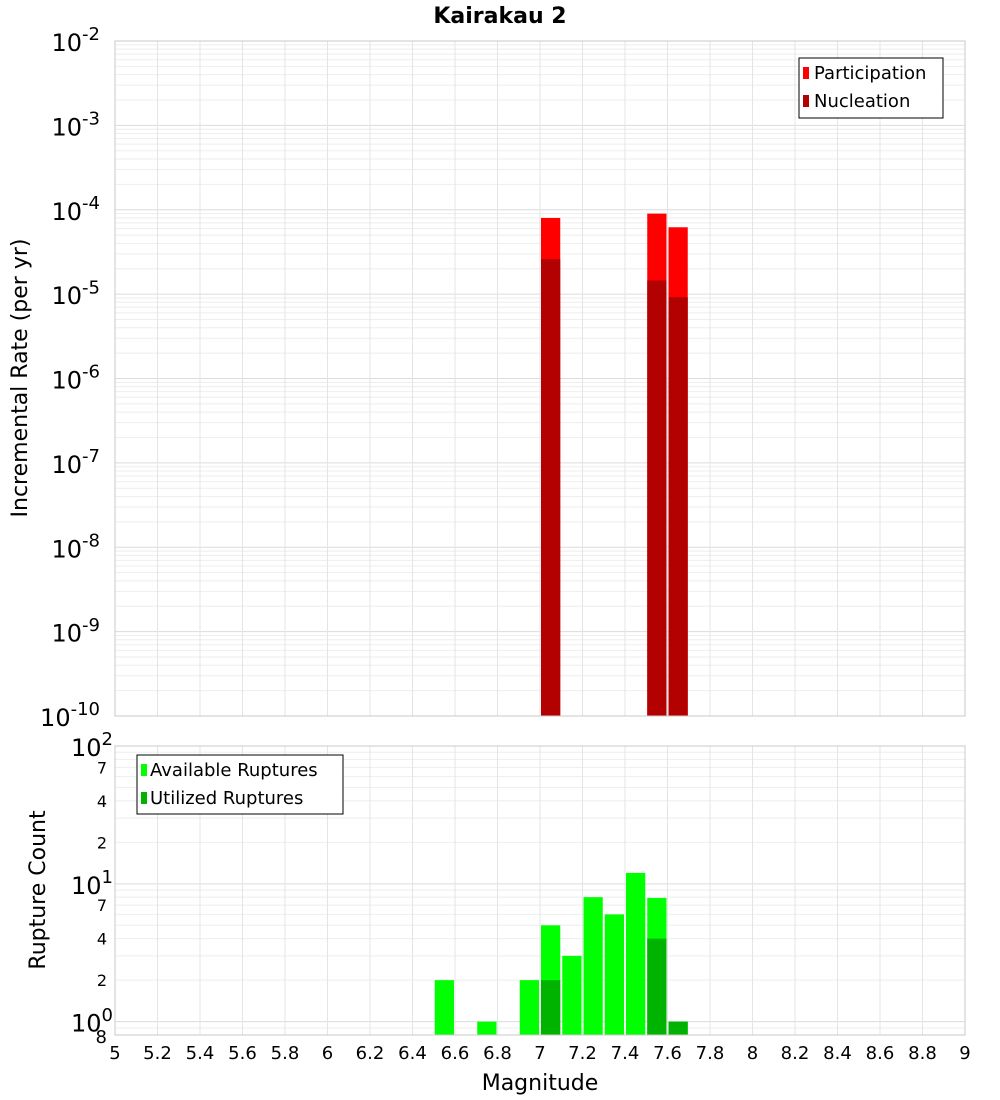 The image size is (1000, 1100). What do you see at coordinates (76, 125) in the screenshot?
I see `y-tick-label: 10⁻³` at bounding box center [76, 125].